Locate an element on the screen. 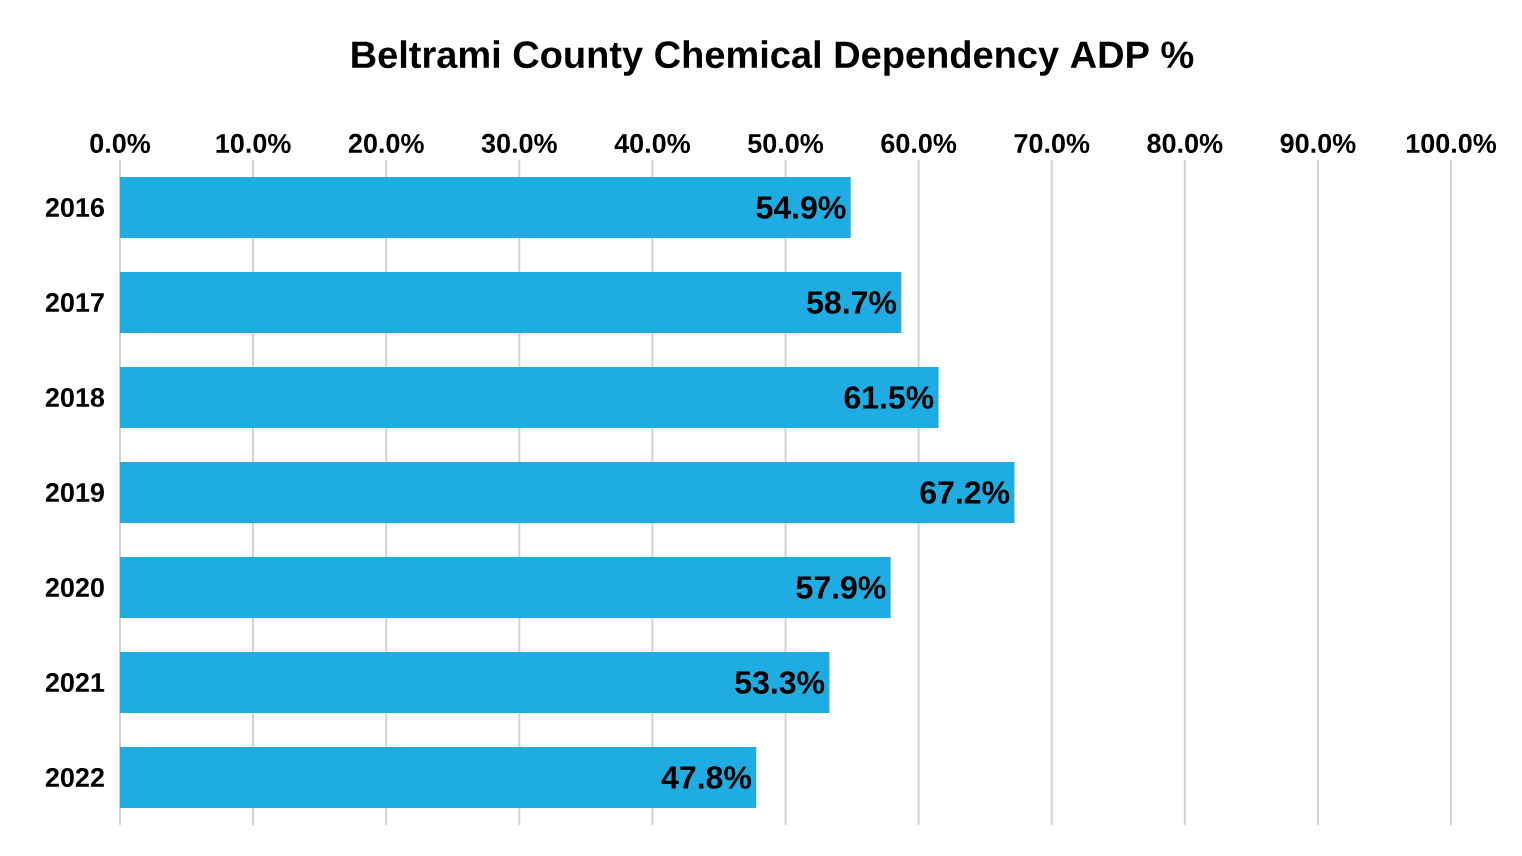 The height and width of the screenshot is (856, 1522). x-tick-label: 20.0% is located at coordinates (386, 143).